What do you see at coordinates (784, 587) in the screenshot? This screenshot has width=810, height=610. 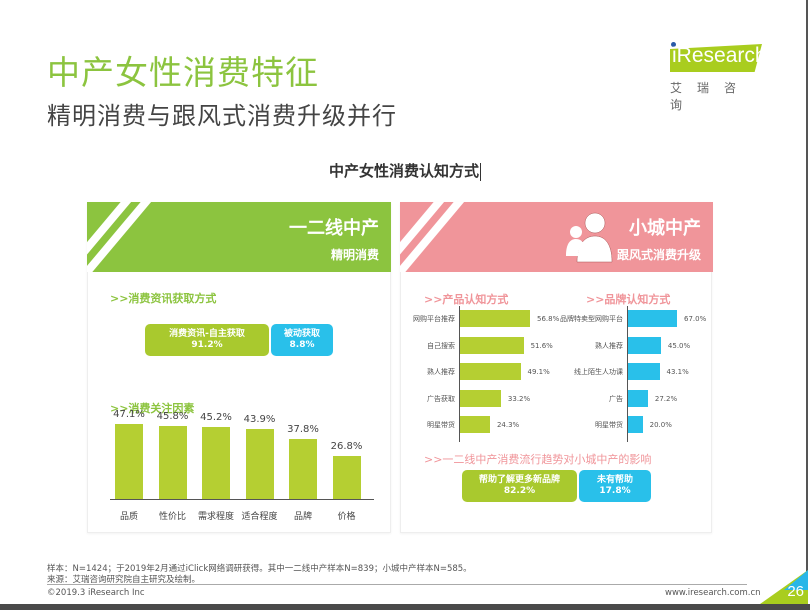 I see `page-number-badge: 26` at bounding box center [784, 587].